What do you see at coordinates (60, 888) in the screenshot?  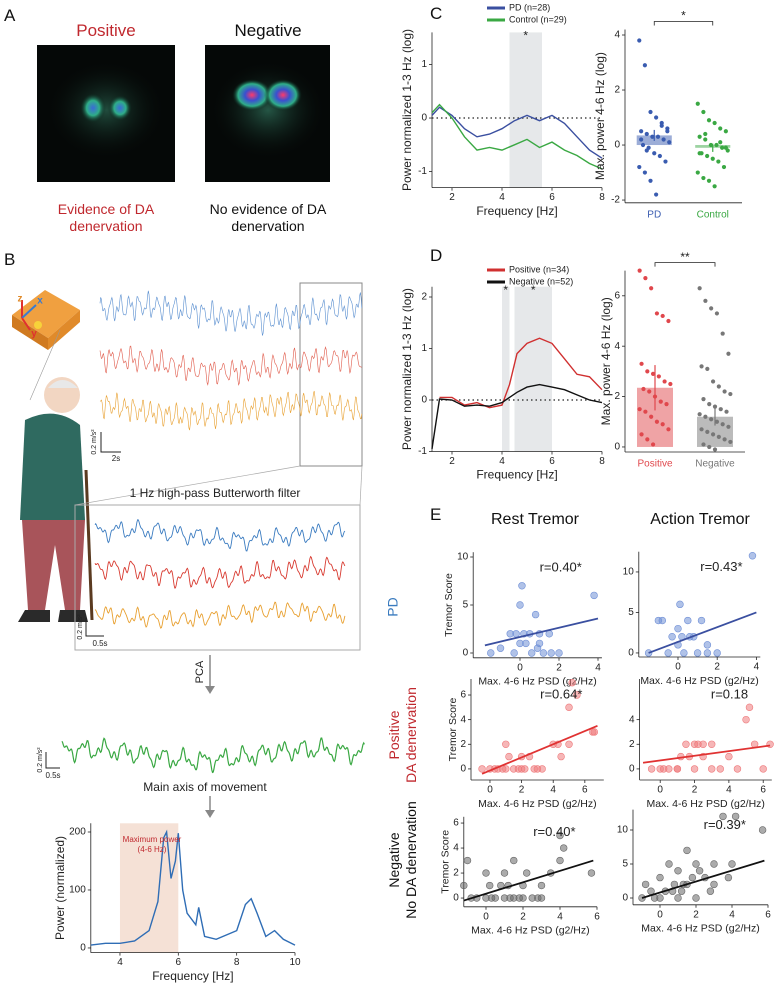 I see `y-axis-label: Power (normalized)` at bounding box center [60, 888].